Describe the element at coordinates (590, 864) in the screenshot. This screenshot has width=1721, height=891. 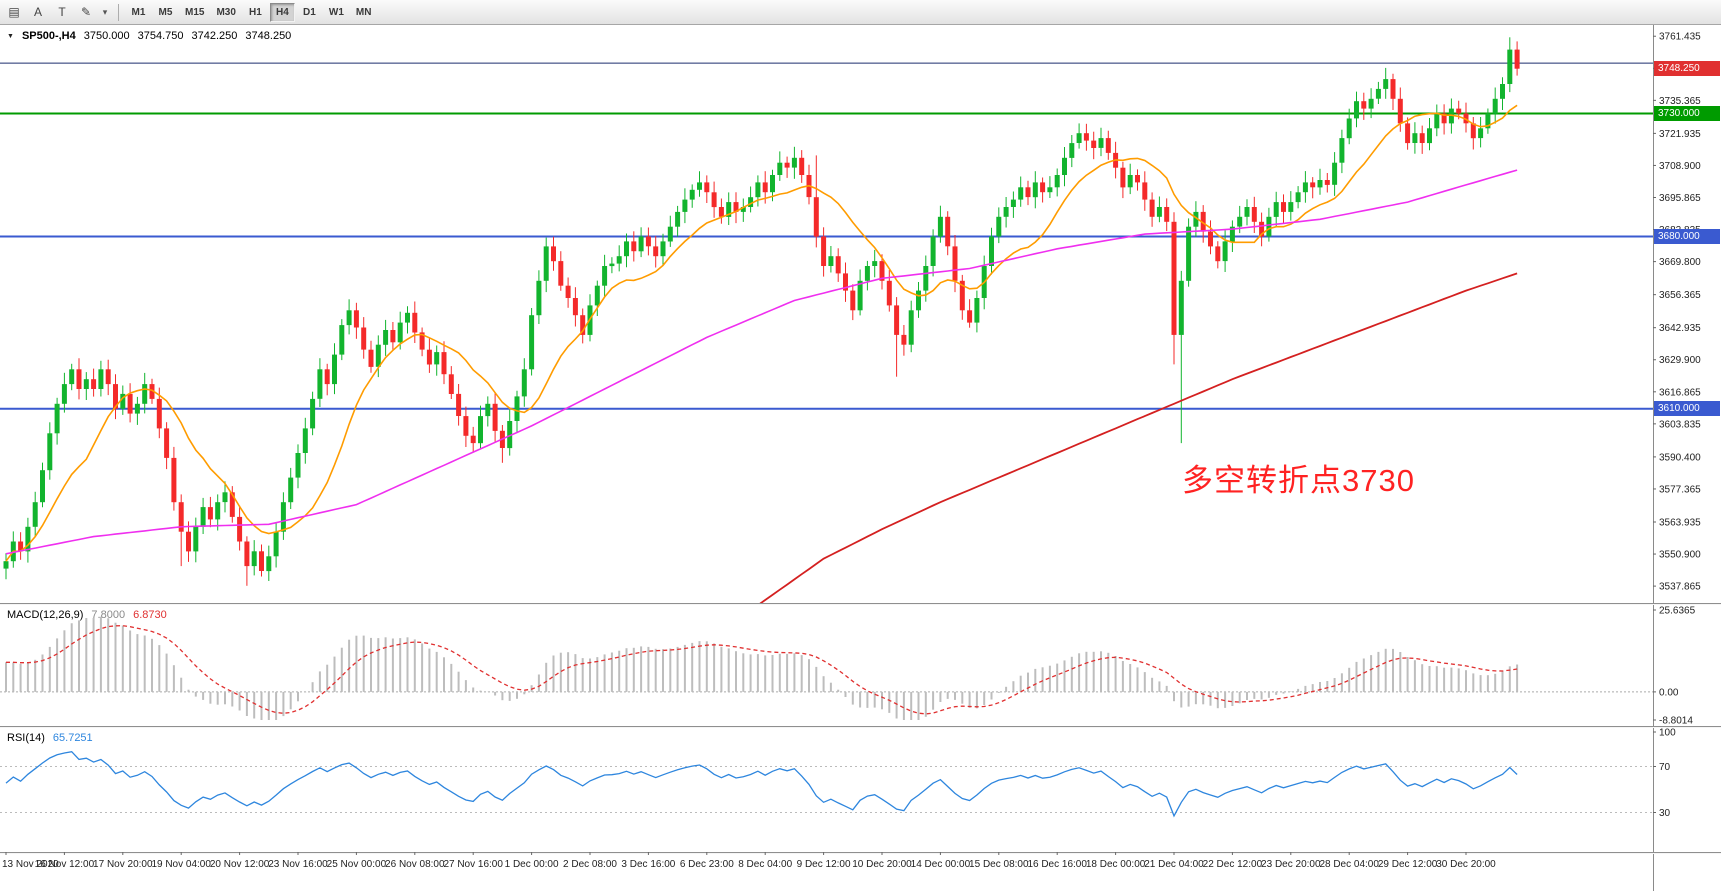
I see `time-axis-label: 2 Dec 08:00` at that location.